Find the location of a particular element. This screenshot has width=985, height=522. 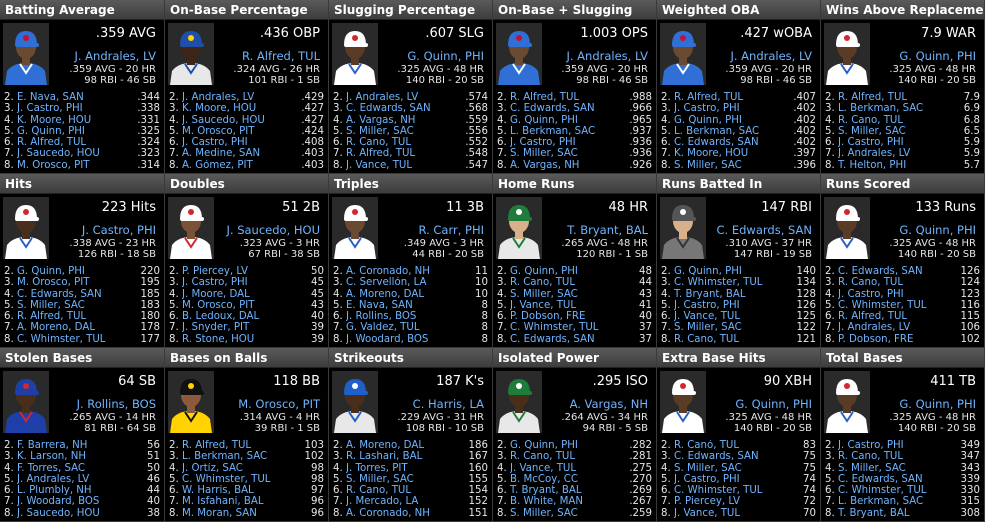

leader-player-name: J. Saucedo, HOU is located at coordinates (273, 230).